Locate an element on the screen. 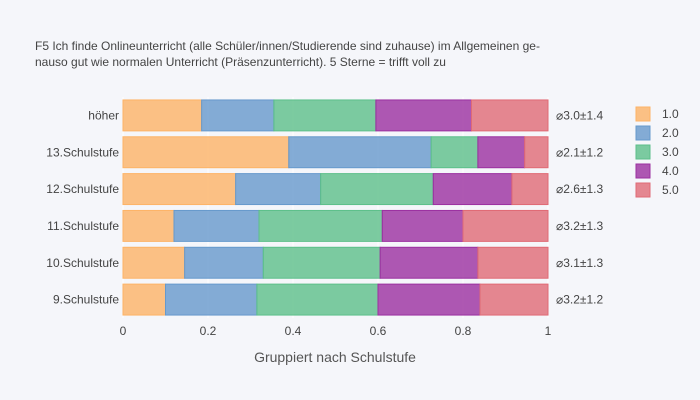 The width and height of the screenshot is (700, 400). legend-label: 1.0 is located at coordinates (670, 114).